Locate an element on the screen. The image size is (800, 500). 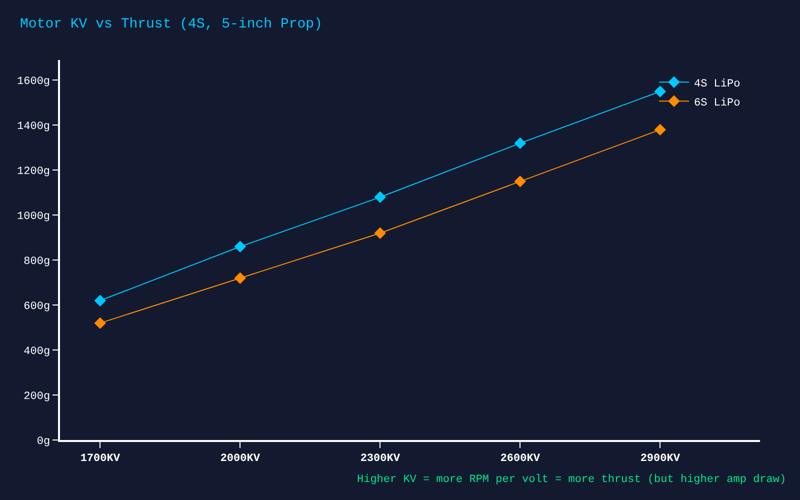
y-tick-label: 800g is located at coordinates (37, 262).